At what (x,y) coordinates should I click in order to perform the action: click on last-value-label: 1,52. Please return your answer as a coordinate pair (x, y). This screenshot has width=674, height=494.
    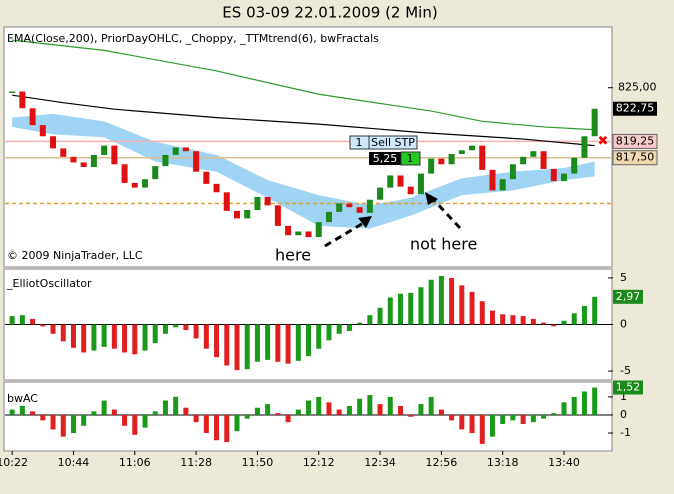
    Looking at the image, I should click on (628, 387).